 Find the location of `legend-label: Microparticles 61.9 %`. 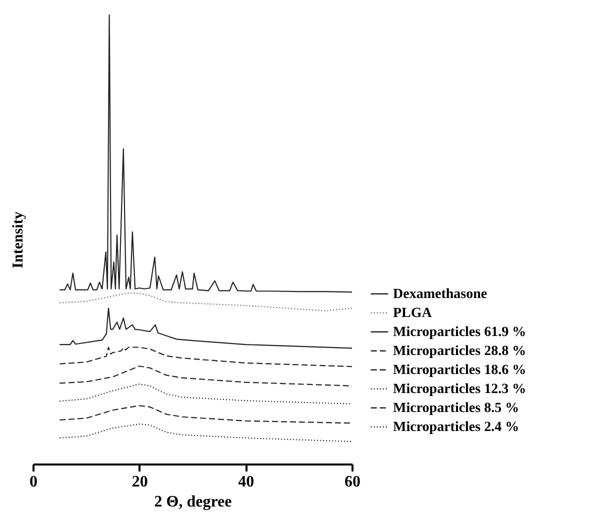

legend-label: Microparticles 61.9 % is located at coordinates (459, 332).